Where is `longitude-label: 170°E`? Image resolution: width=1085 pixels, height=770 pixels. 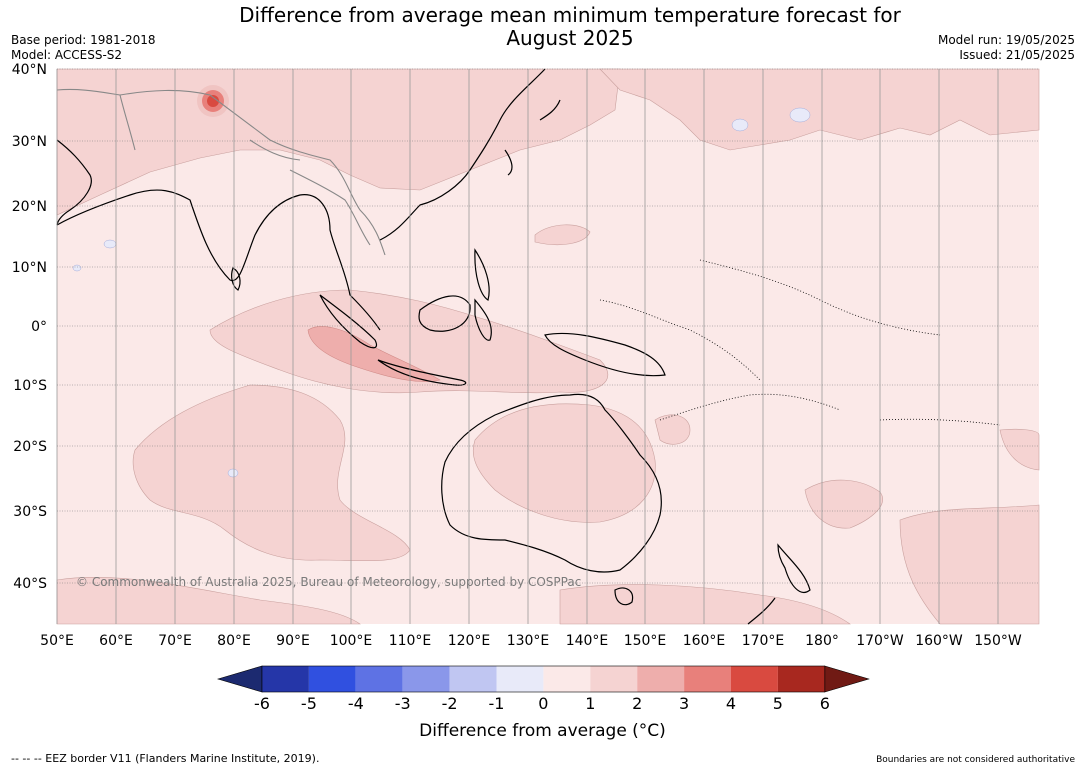 longitude-label: 170°E is located at coordinates (763, 641).